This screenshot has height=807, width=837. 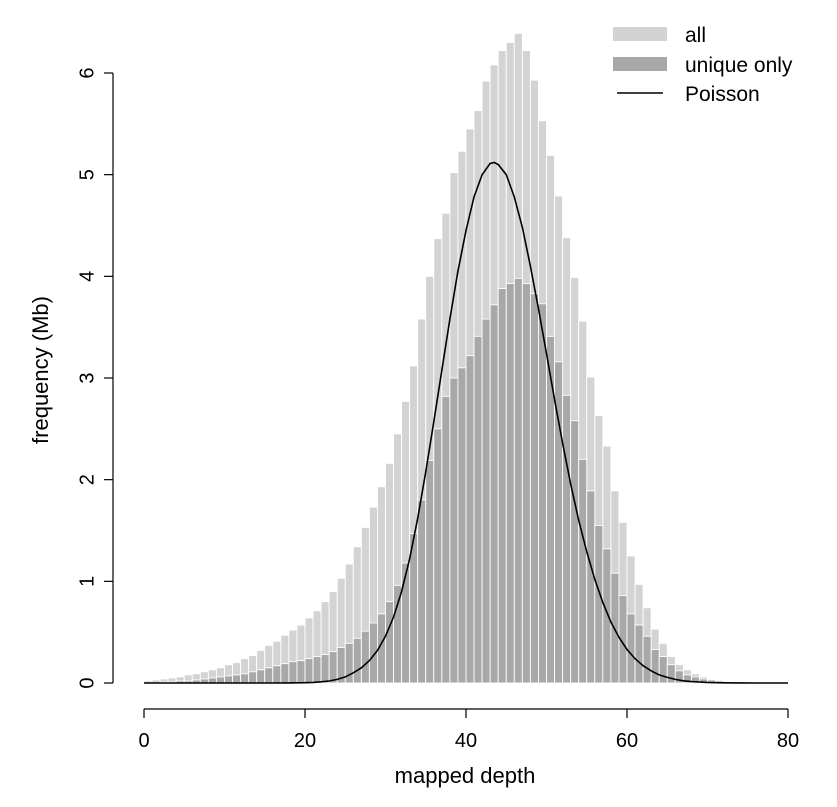 What do you see at coordinates (87, 581) in the screenshot?
I see `y-tick-label: 1` at bounding box center [87, 581].